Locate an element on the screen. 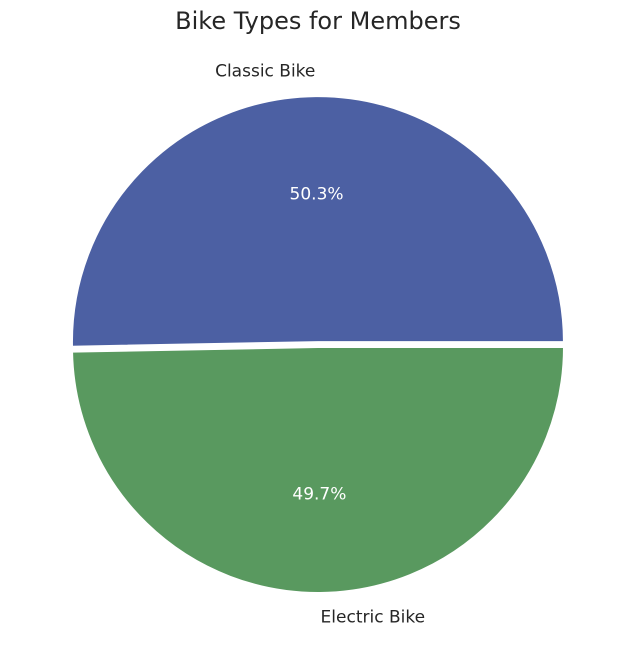 The image size is (636, 663). percent-label: 50.3% is located at coordinates (317, 194).